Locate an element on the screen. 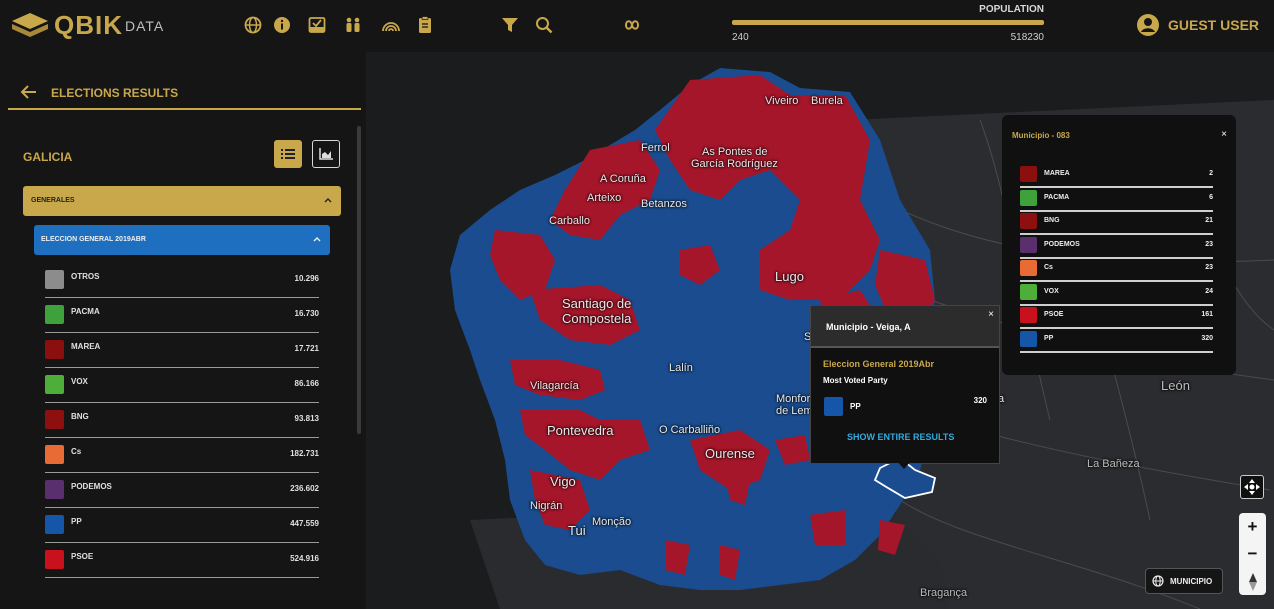 The width and height of the screenshot is (1274, 609). city-label: Viveiro is located at coordinates (782, 101).